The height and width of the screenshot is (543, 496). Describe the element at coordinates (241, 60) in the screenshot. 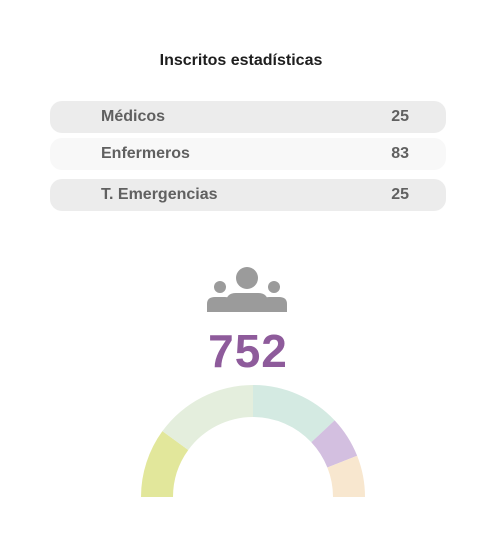

I see `page-title: Inscritos estadísticas` at that location.